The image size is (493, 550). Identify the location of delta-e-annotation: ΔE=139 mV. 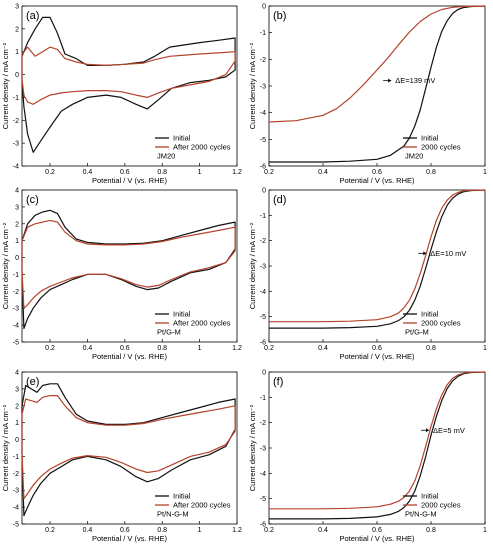
(415, 80).